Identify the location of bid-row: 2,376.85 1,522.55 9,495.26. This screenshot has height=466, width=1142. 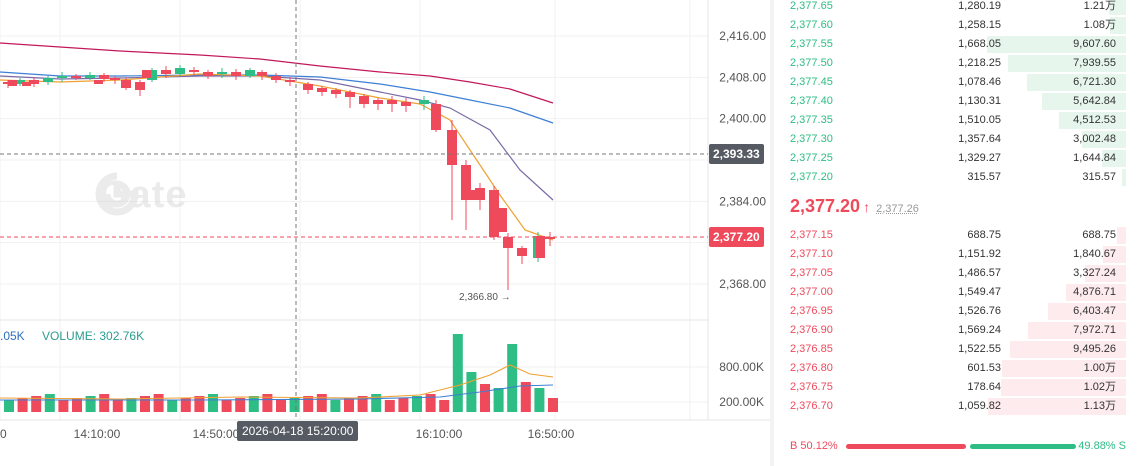
(950, 349).